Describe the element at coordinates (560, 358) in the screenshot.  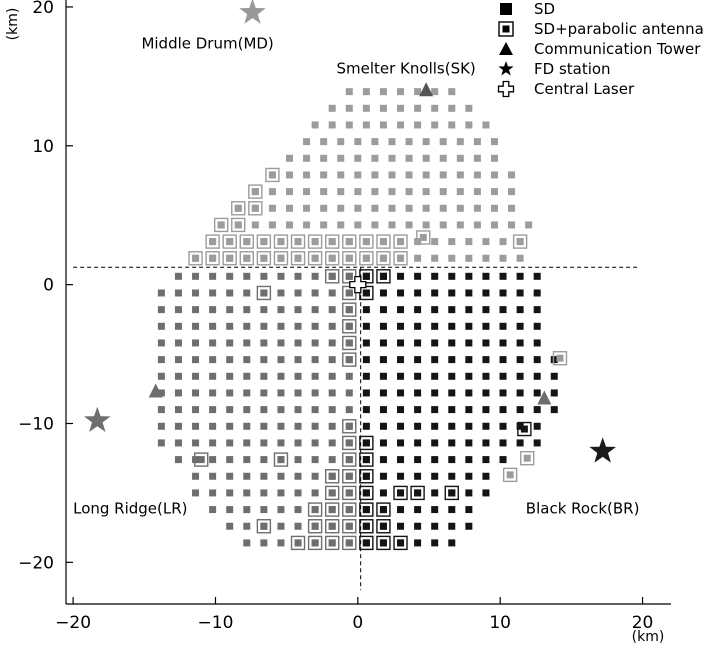
I see `sd-extra` at that location.